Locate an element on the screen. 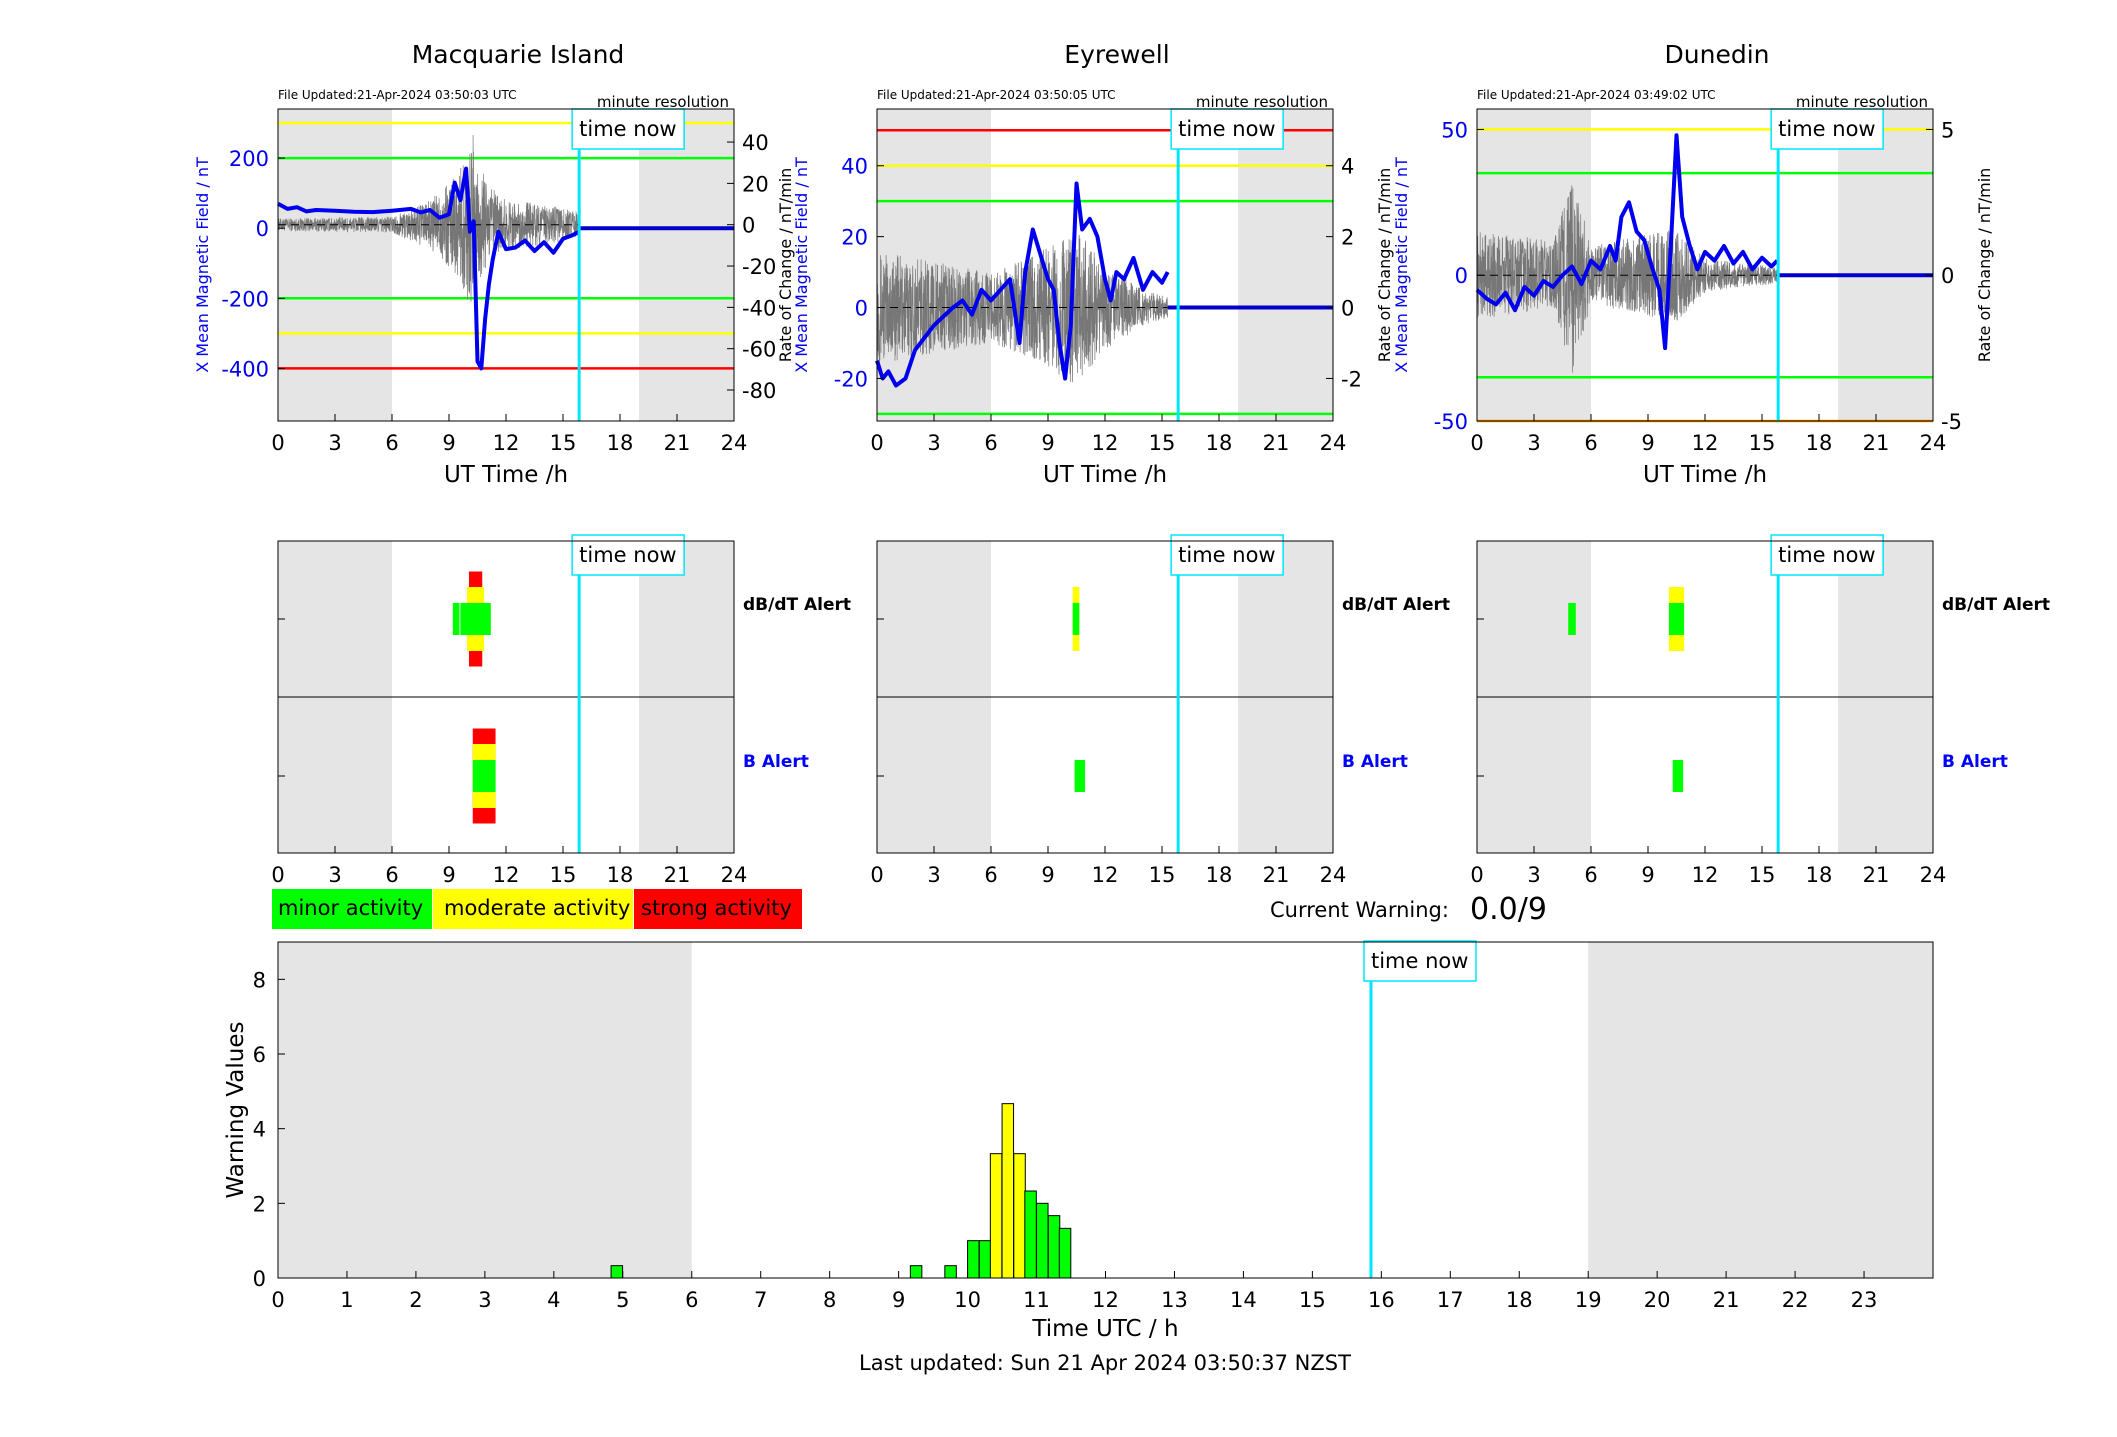  station-2-ytick-right-label-0: 0 is located at coordinates (1347, 309).